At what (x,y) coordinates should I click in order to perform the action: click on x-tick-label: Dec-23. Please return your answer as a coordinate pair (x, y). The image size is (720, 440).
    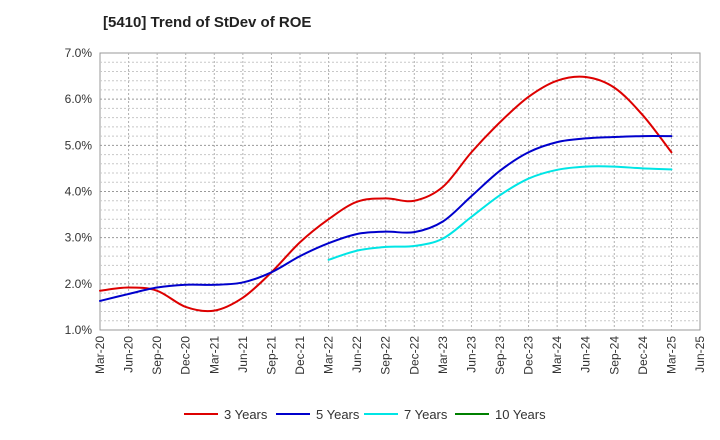
    Looking at the image, I should click on (529, 355).